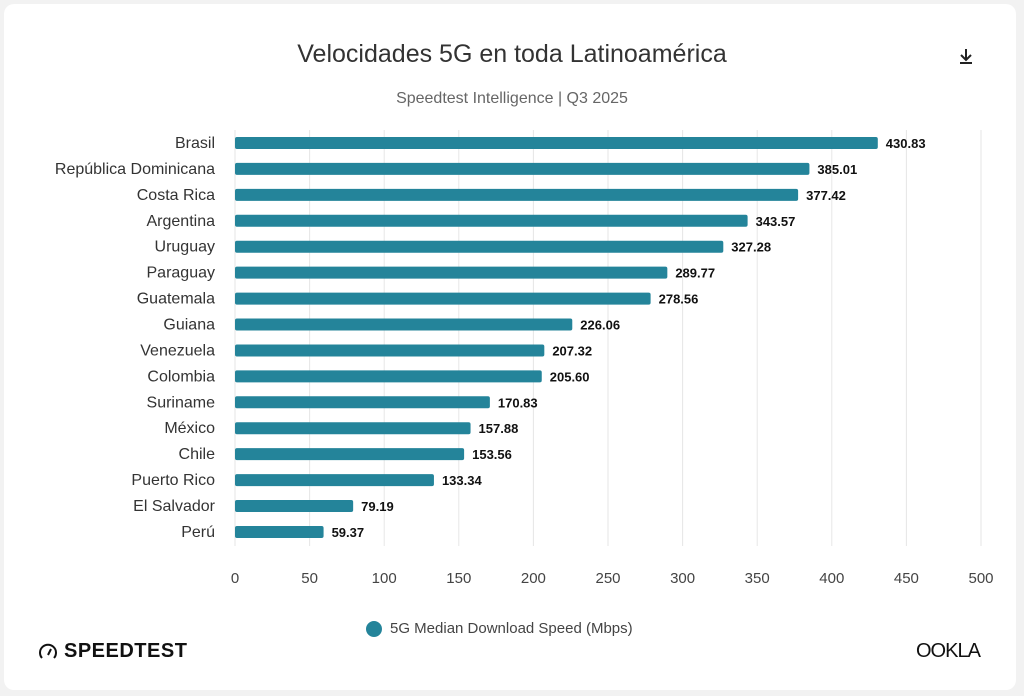 The image size is (1024, 696). What do you see at coordinates (198, 532) in the screenshot?
I see `category-label: Perú` at bounding box center [198, 532].